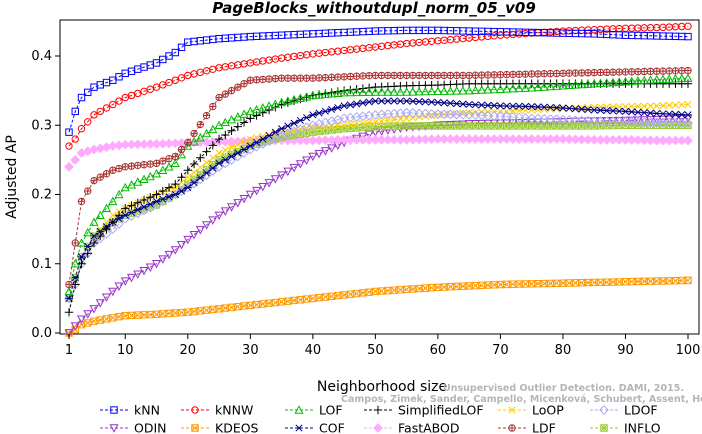 The image size is (702, 434). Describe the element at coordinates (688, 140) in the screenshot. I see `series-fastabod-point` at that location.